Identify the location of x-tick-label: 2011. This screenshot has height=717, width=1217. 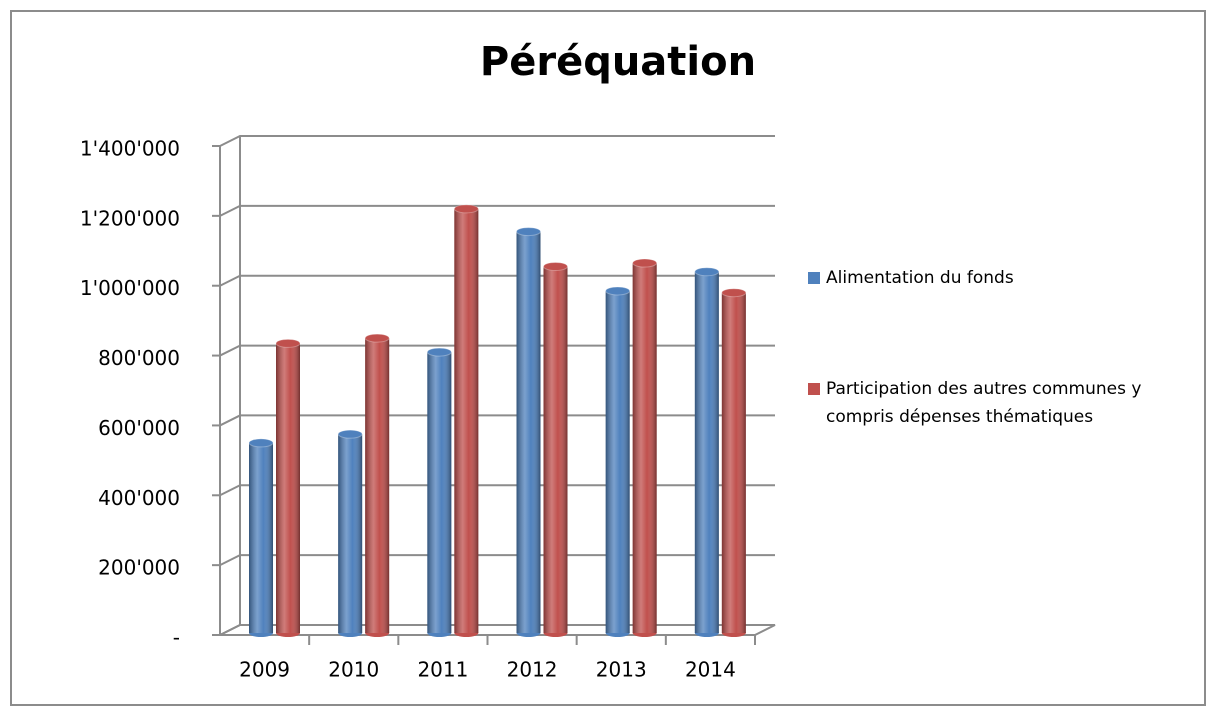
(442, 670).